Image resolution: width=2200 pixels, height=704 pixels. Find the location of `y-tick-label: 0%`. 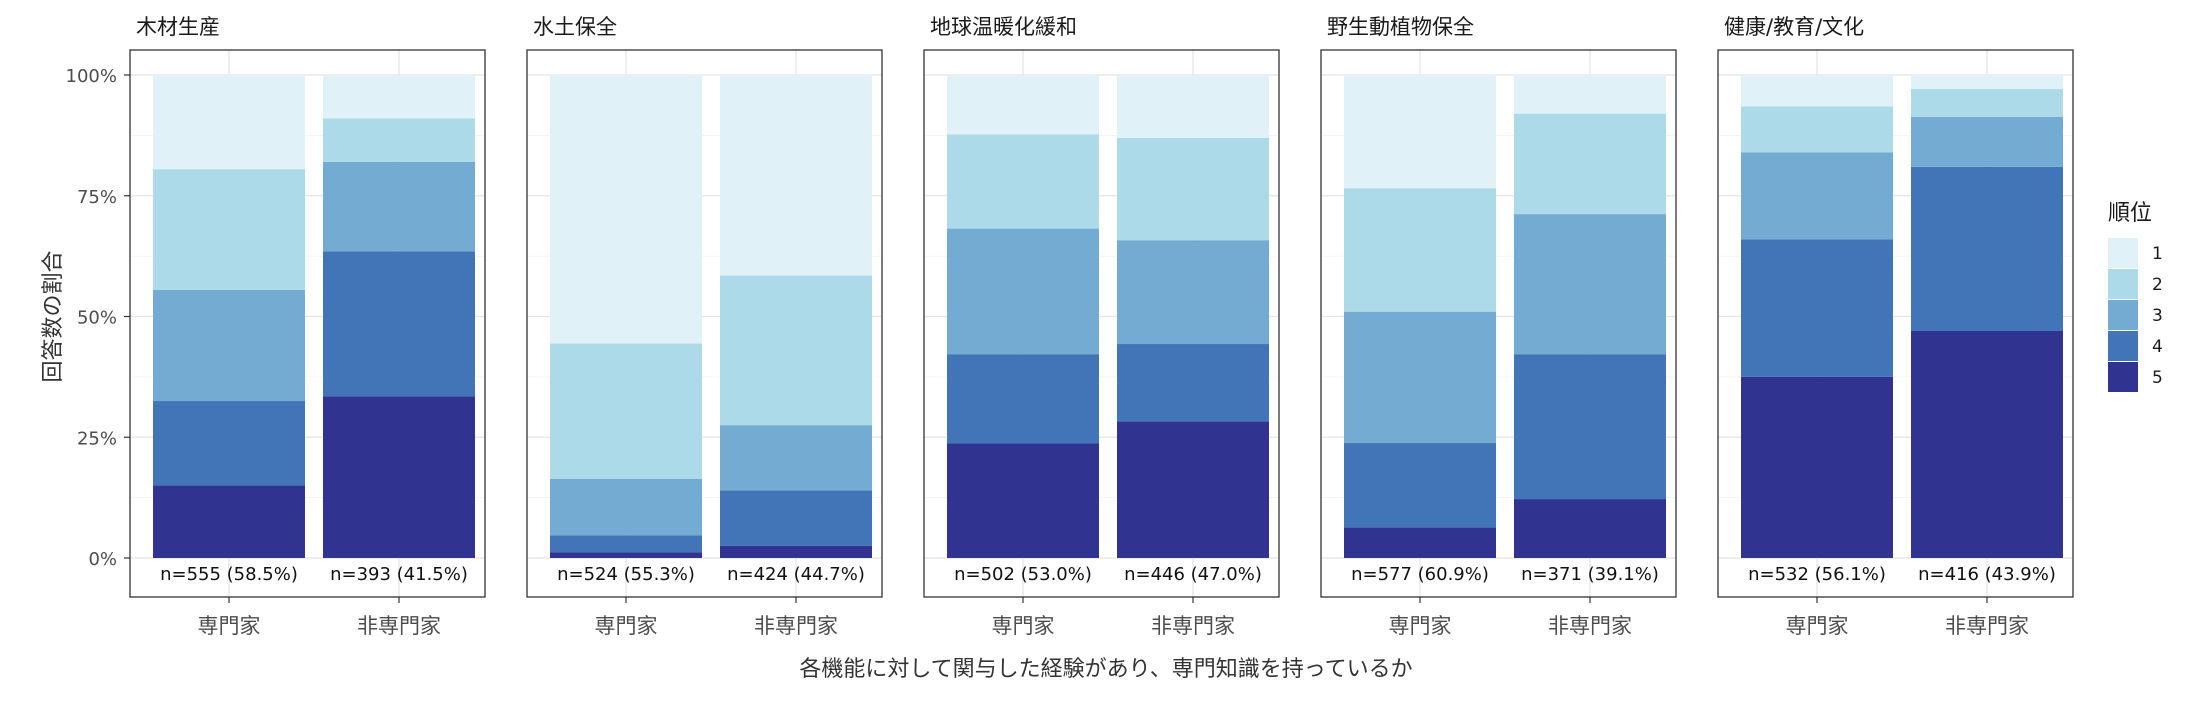

y-tick-label: 0% is located at coordinates (102, 559).